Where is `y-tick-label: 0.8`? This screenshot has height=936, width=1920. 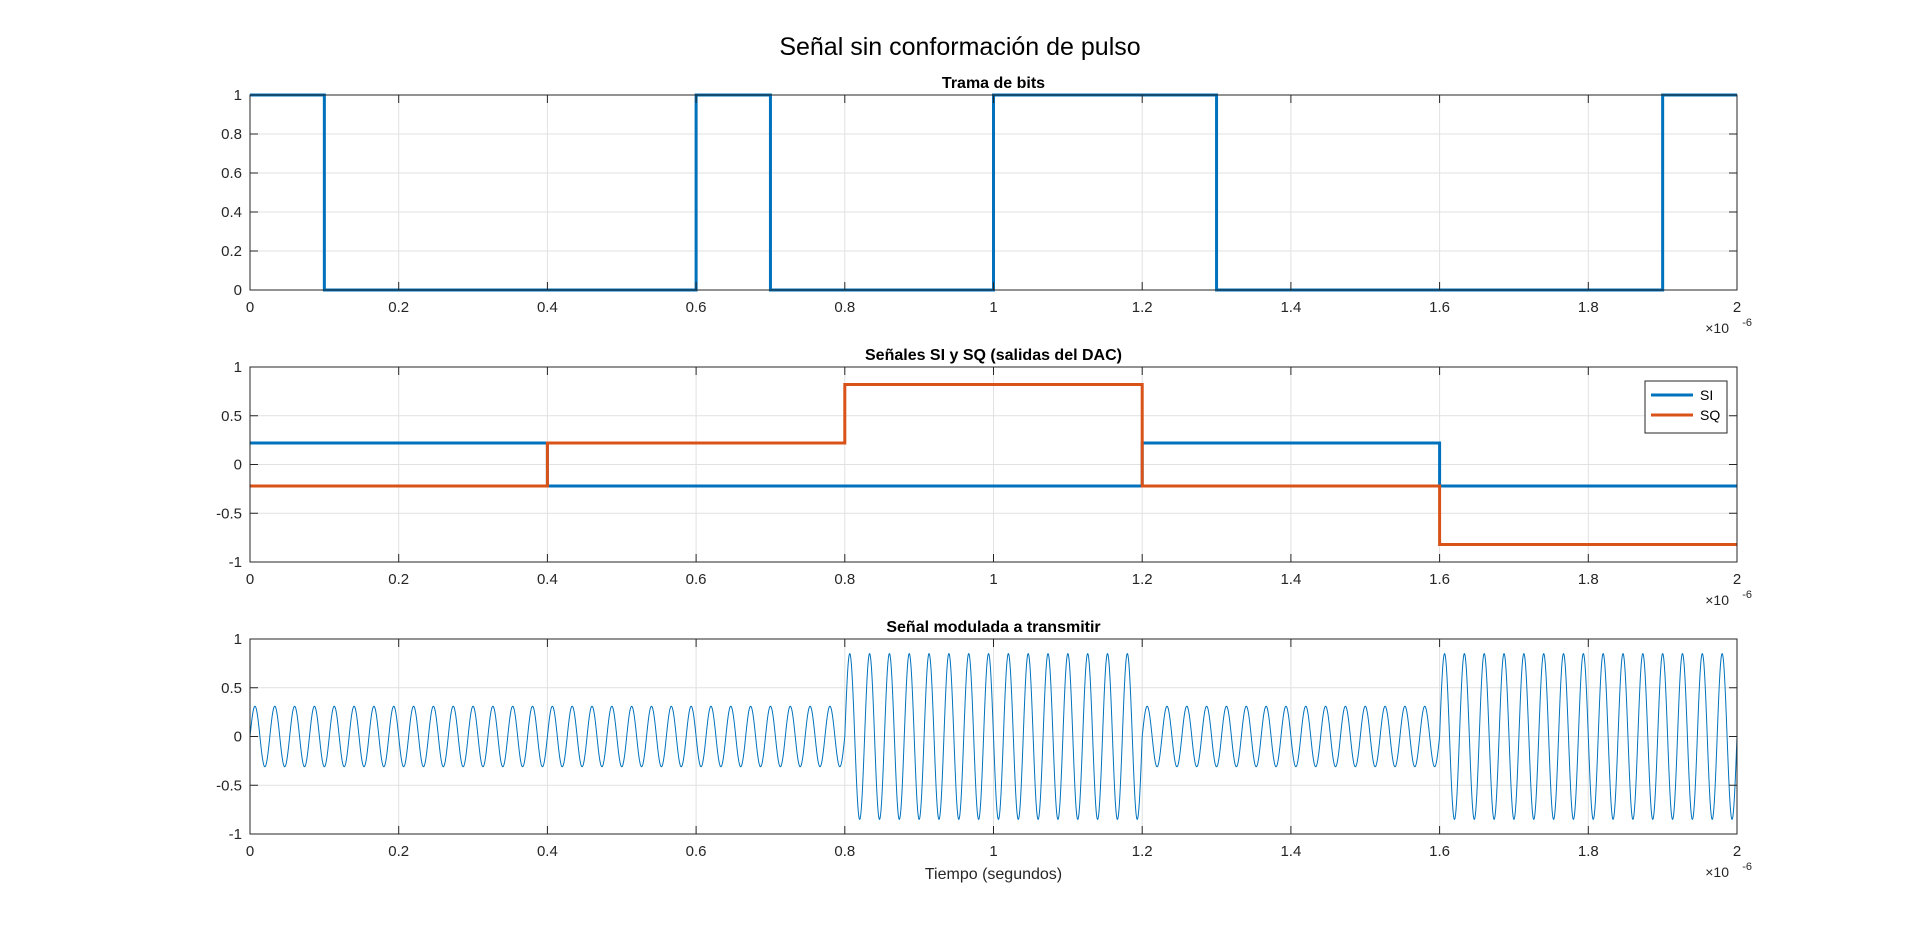 y-tick-label: 0.8 is located at coordinates (231, 134).